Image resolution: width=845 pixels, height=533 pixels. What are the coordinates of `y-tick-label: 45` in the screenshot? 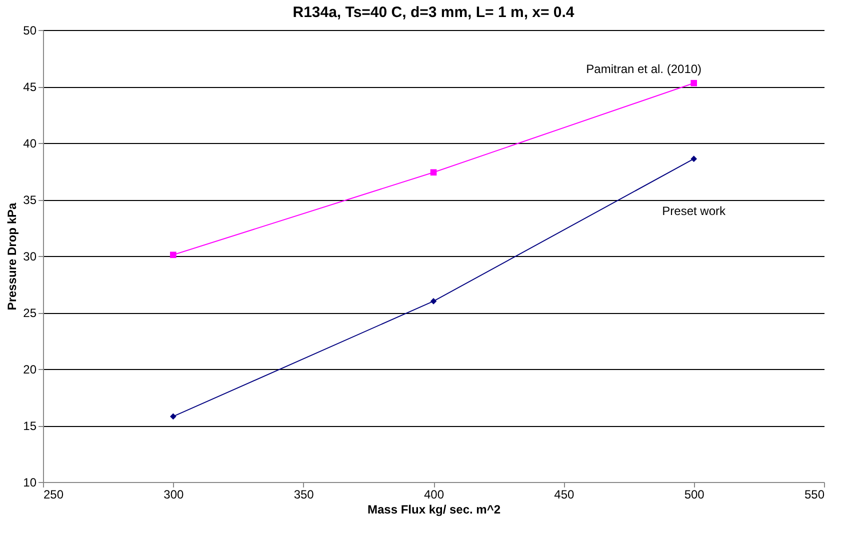 It's located at (30, 87).